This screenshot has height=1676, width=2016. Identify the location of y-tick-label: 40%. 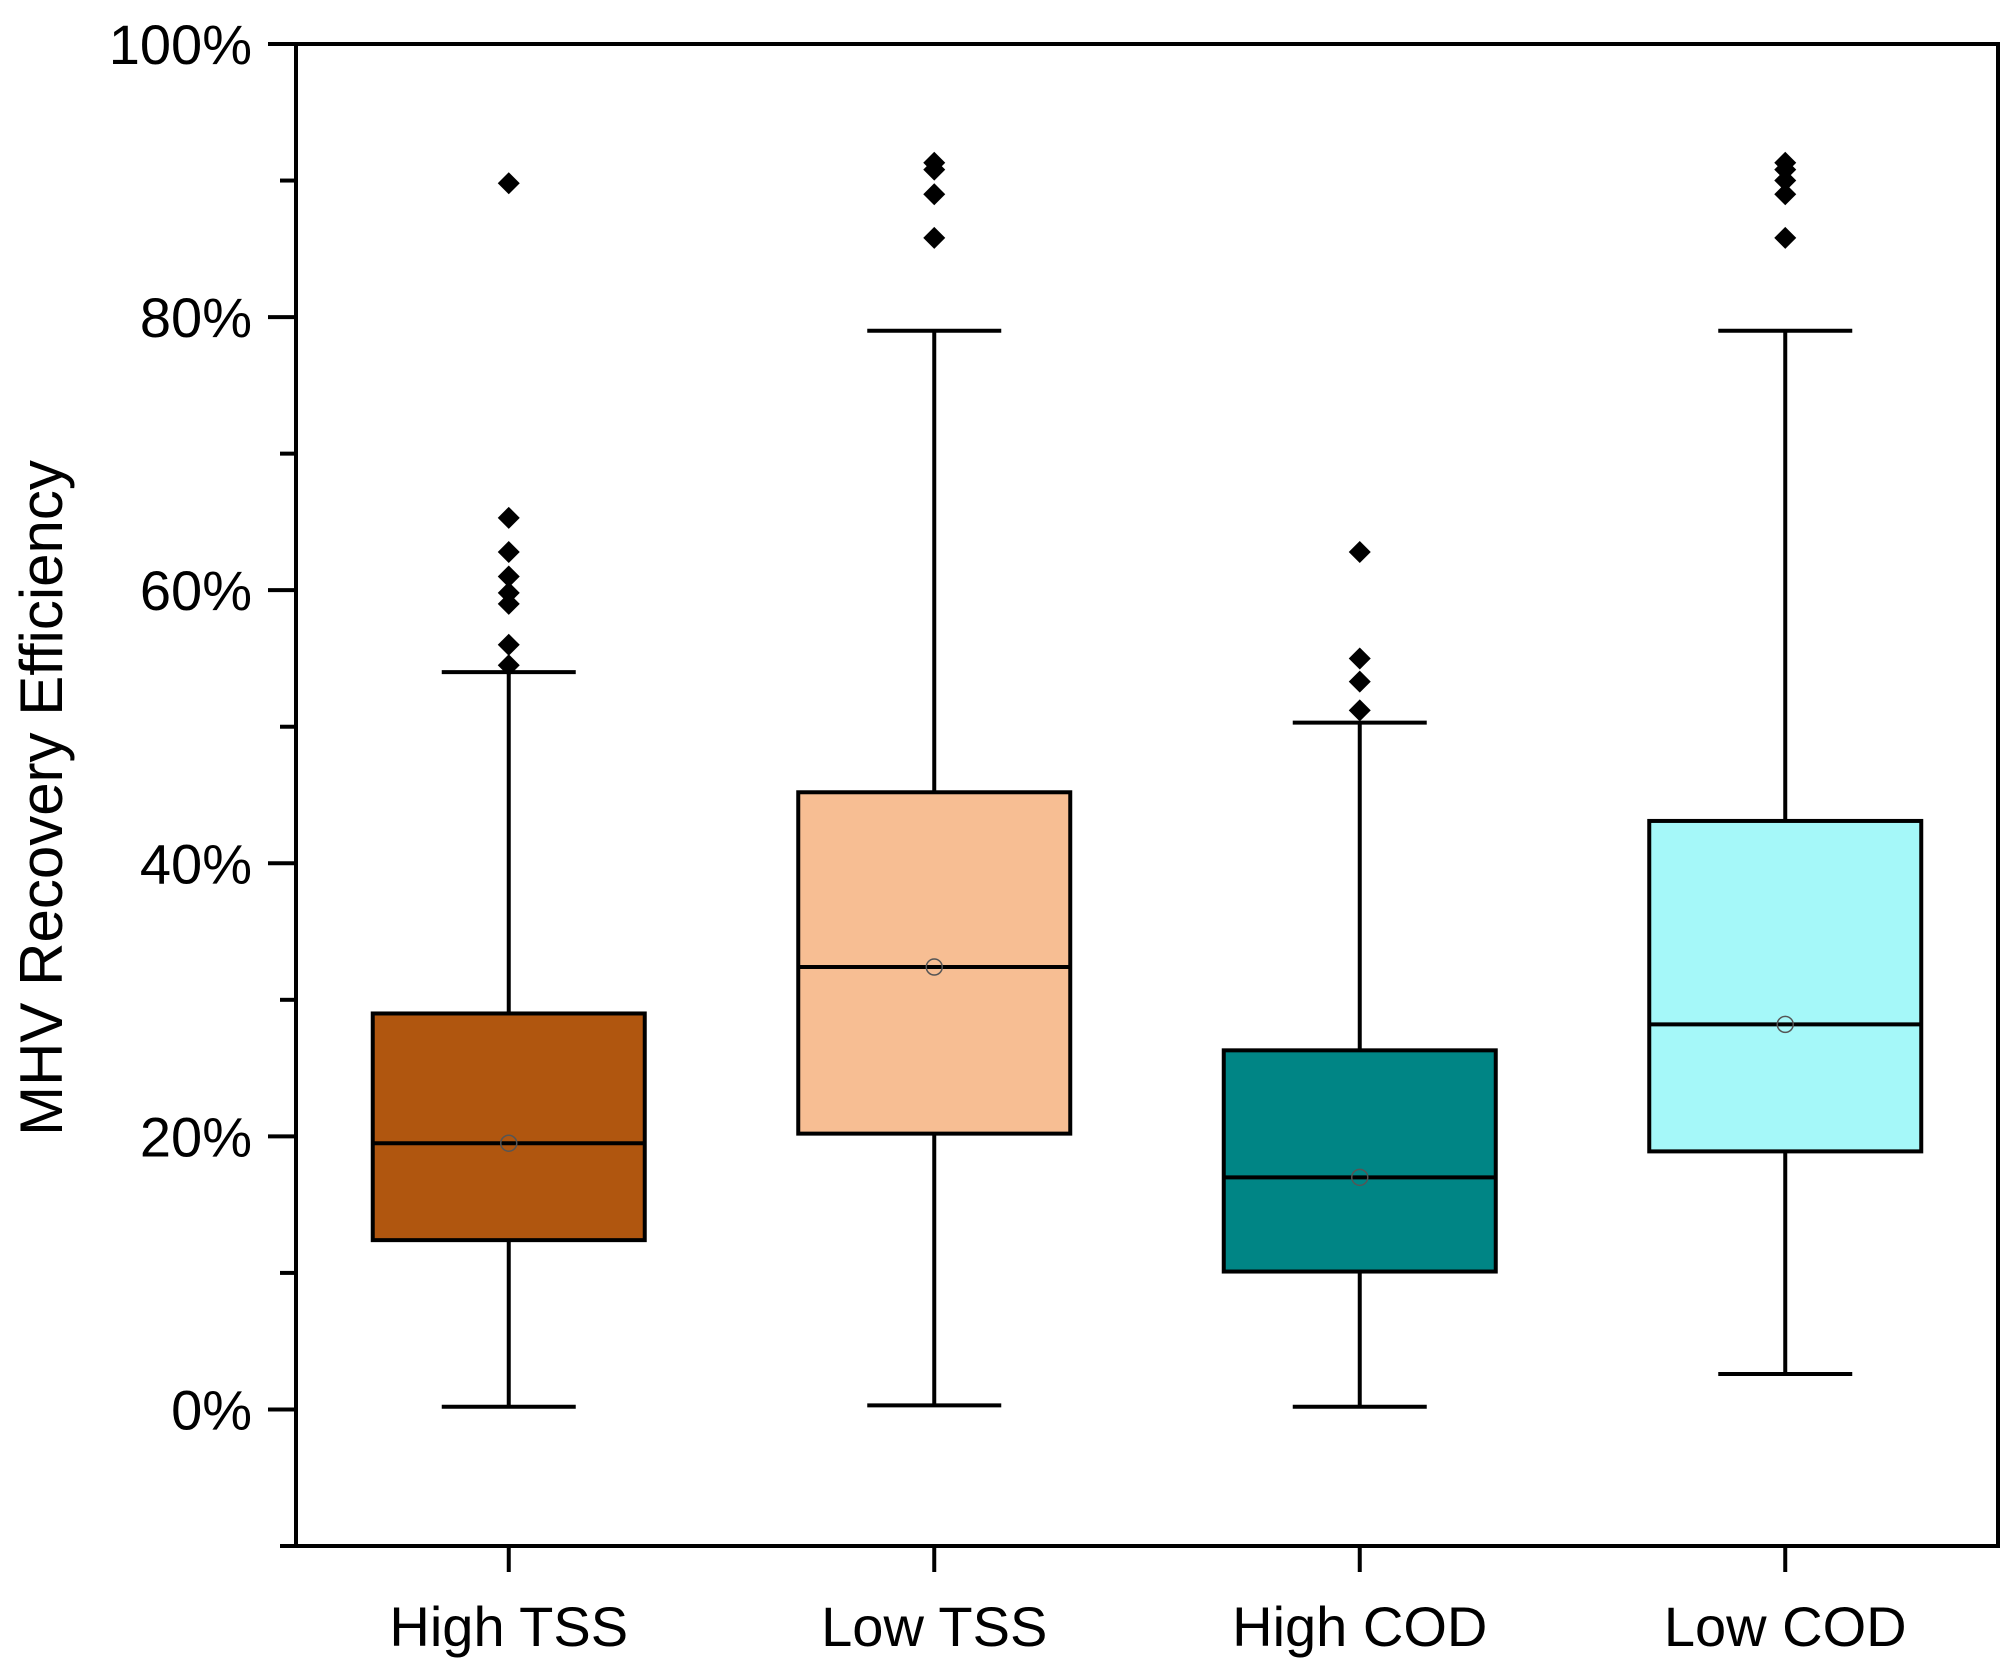
(196, 863).